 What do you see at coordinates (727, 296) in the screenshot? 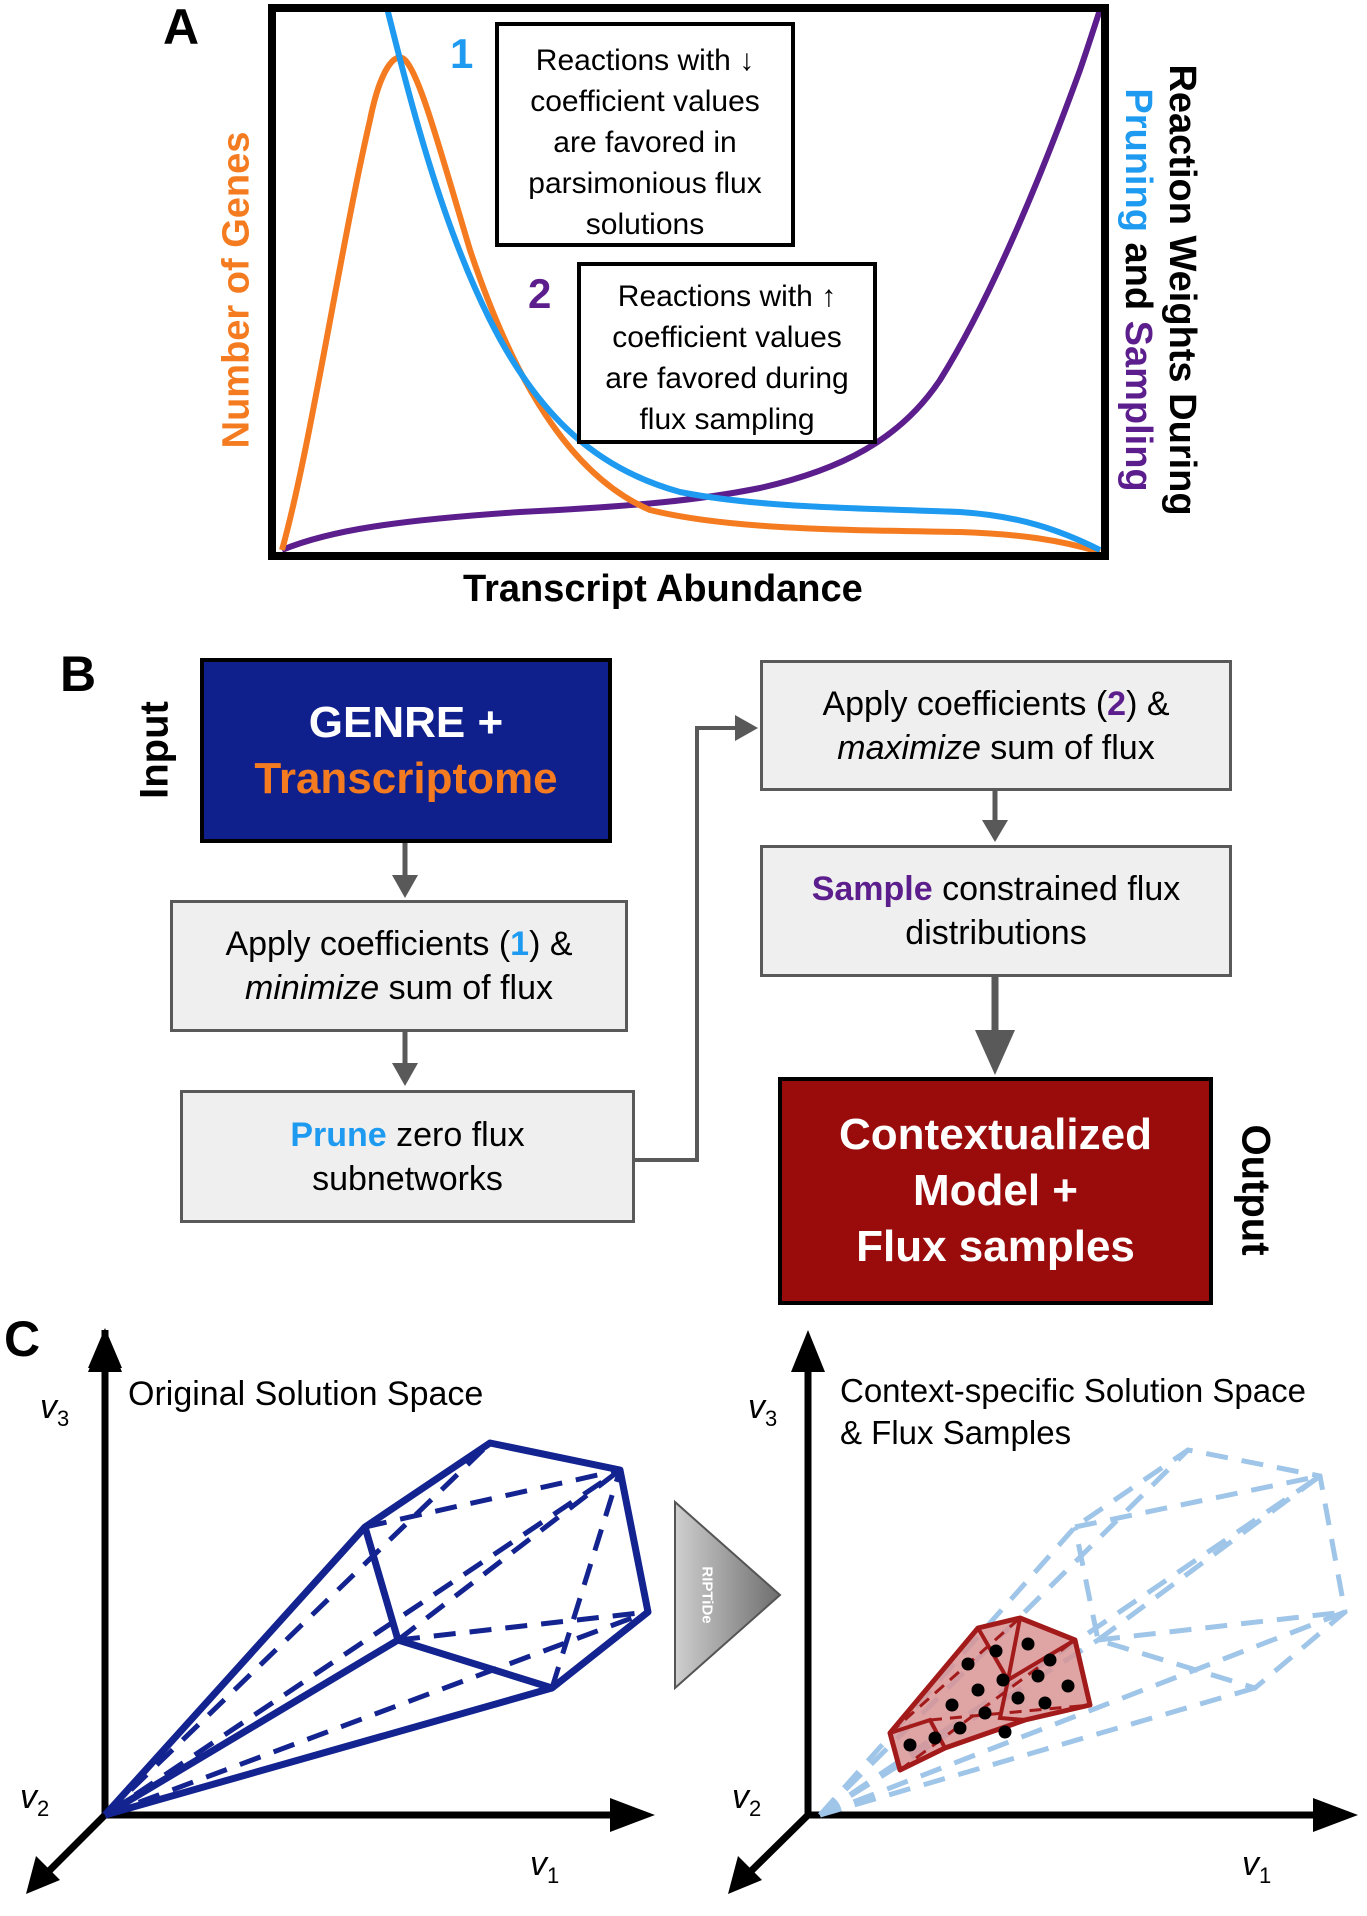
I see `note2-line: Reactions with ↑` at bounding box center [727, 296].